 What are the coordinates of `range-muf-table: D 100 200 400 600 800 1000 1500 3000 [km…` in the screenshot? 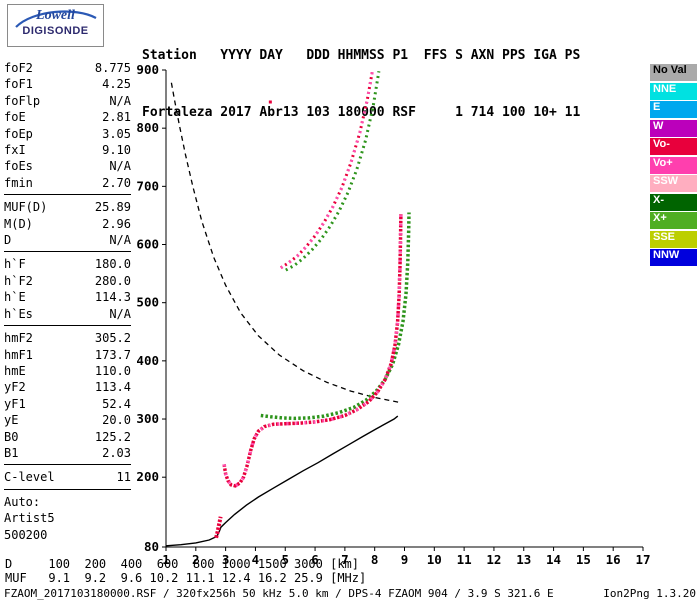 It's located at (185, 571).